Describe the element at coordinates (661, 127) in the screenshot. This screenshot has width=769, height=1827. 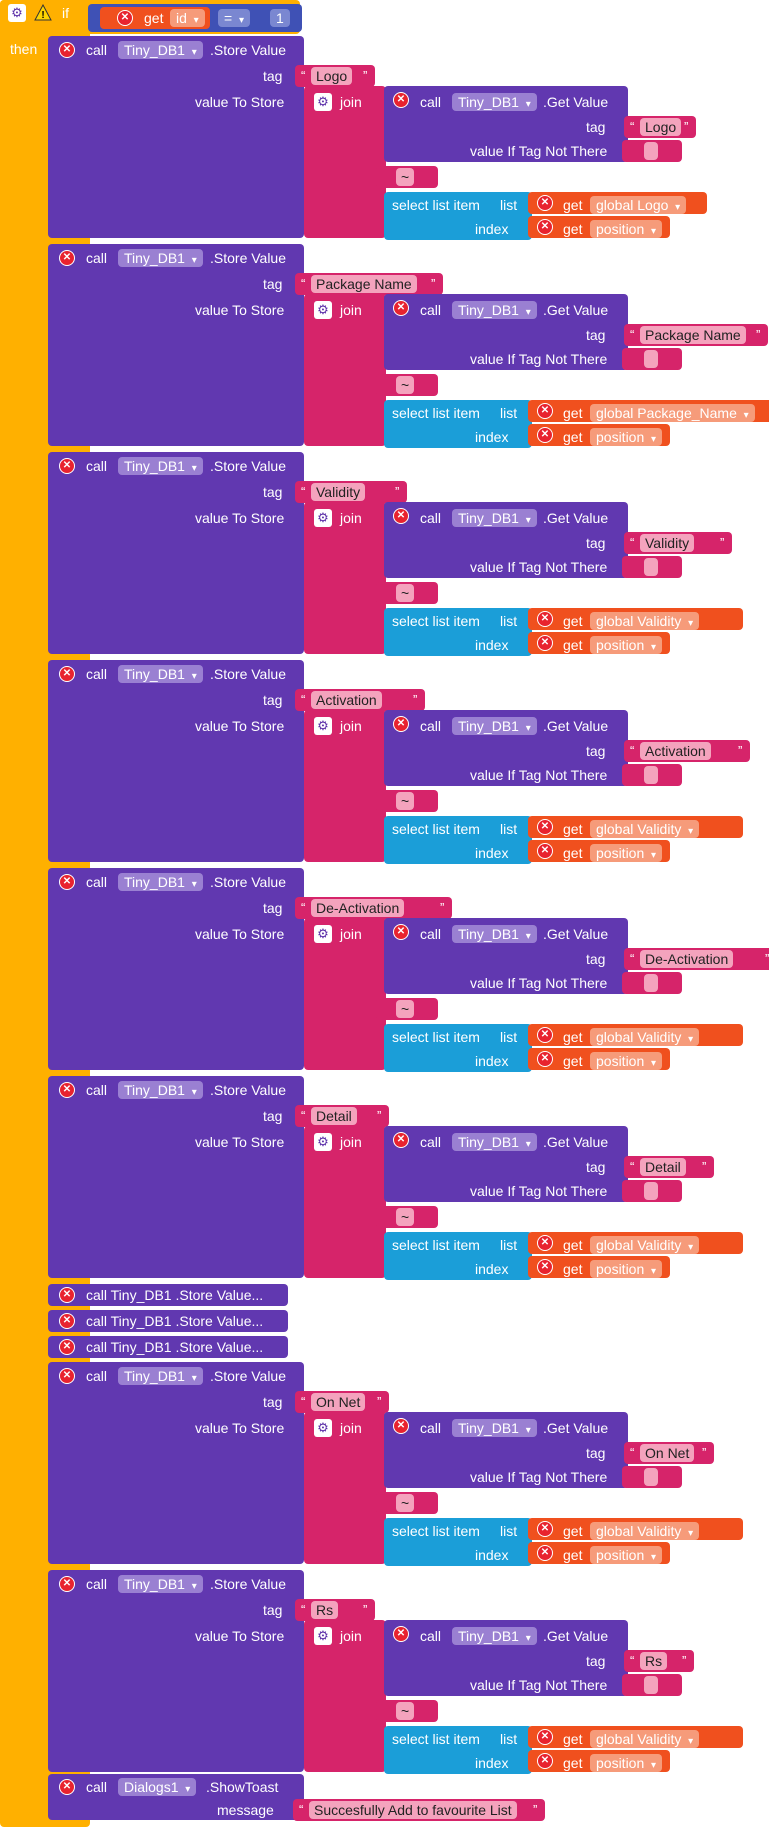
I see `get-tag-string: Logo` at that location.